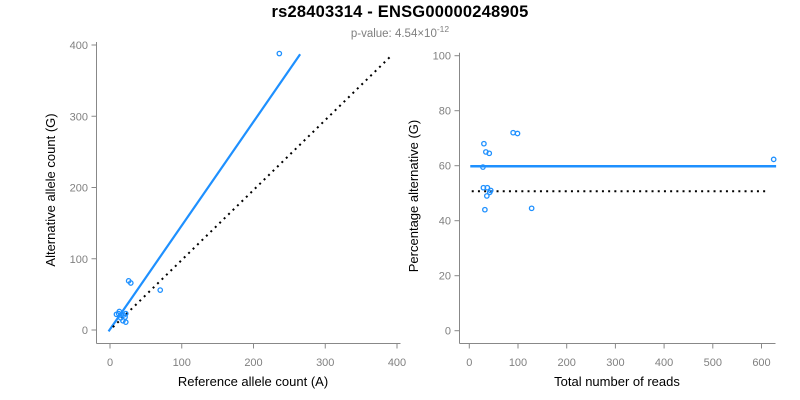 The image size is (800, 400). What do you see at coordinates (50, 189) in the screenshot?
I see `y-axis-title: Alternative allele count (G)` at bounding box center [50, 189].